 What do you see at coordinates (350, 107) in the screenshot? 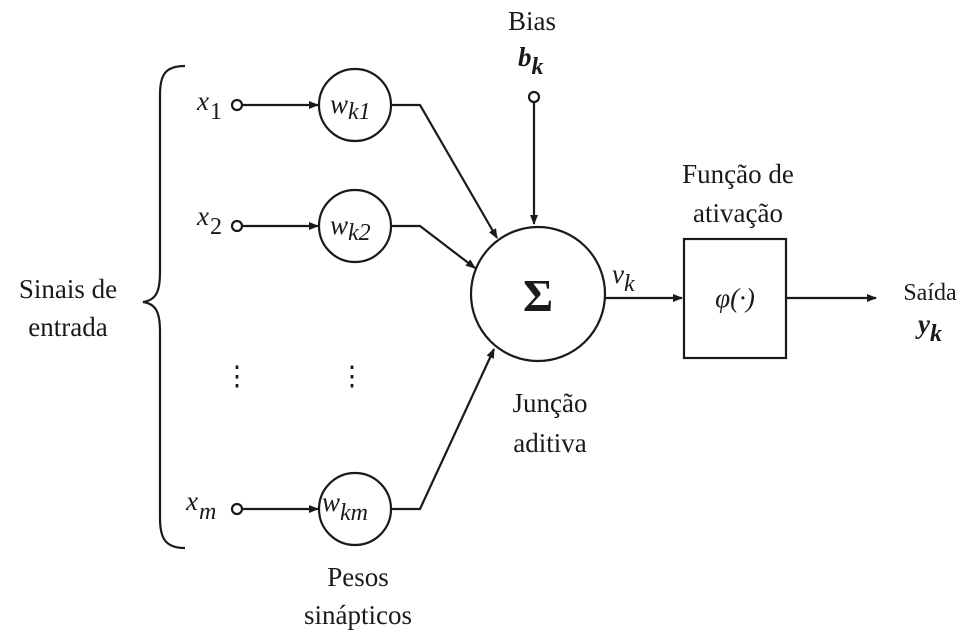
I see `weight-wk1-label: wk1` at bounding box center [350, 107].